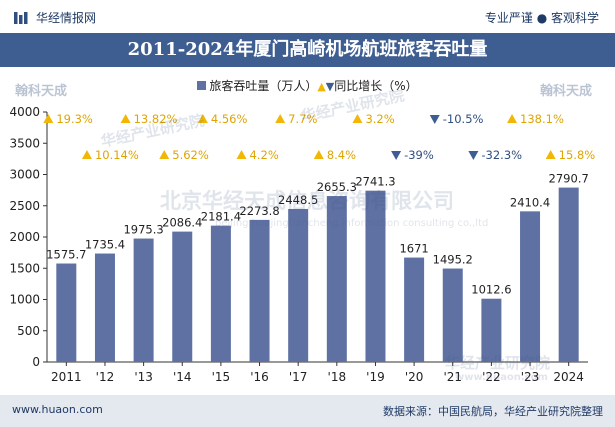 The width and height of the screenshot is (615, 427). Describe the element at coordinates (453, 260) in the screenshot. I see `bar-value-label: 1495.2` at that location.